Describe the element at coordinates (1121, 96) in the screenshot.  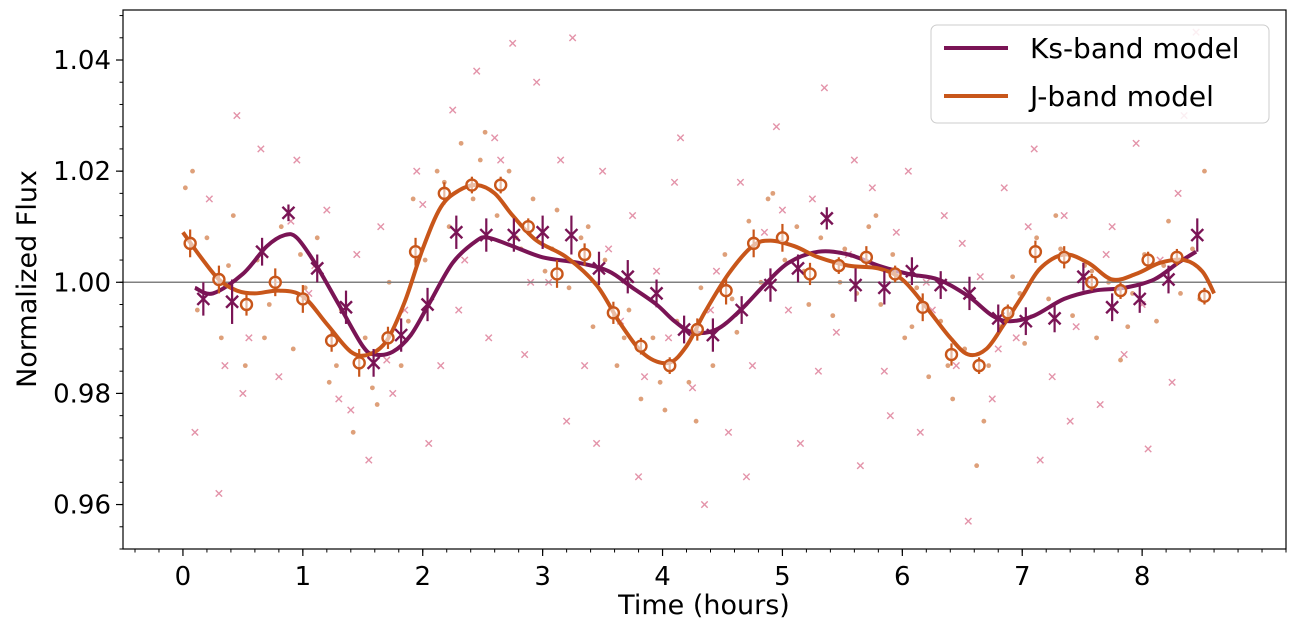
I see `legend-j-label: J-band model` at that location.